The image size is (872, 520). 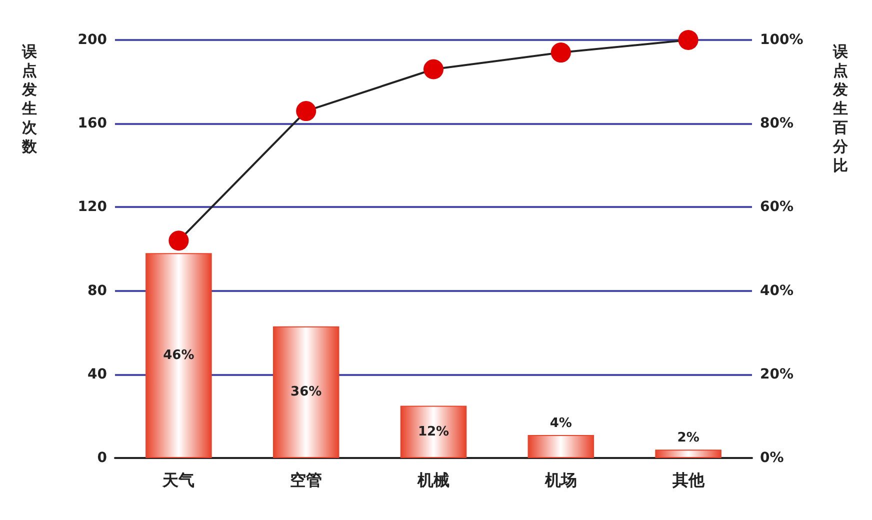 I want to click on annotation: 46%, so click(x=178, y=356).